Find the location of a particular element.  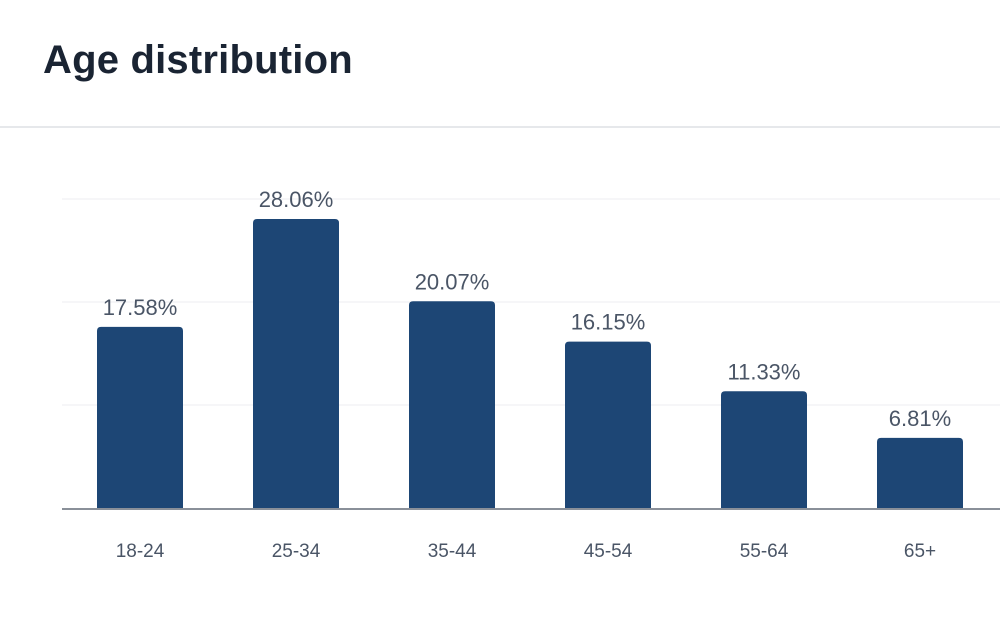

chart-title: Age distribution is located at coordinates (198, 60).